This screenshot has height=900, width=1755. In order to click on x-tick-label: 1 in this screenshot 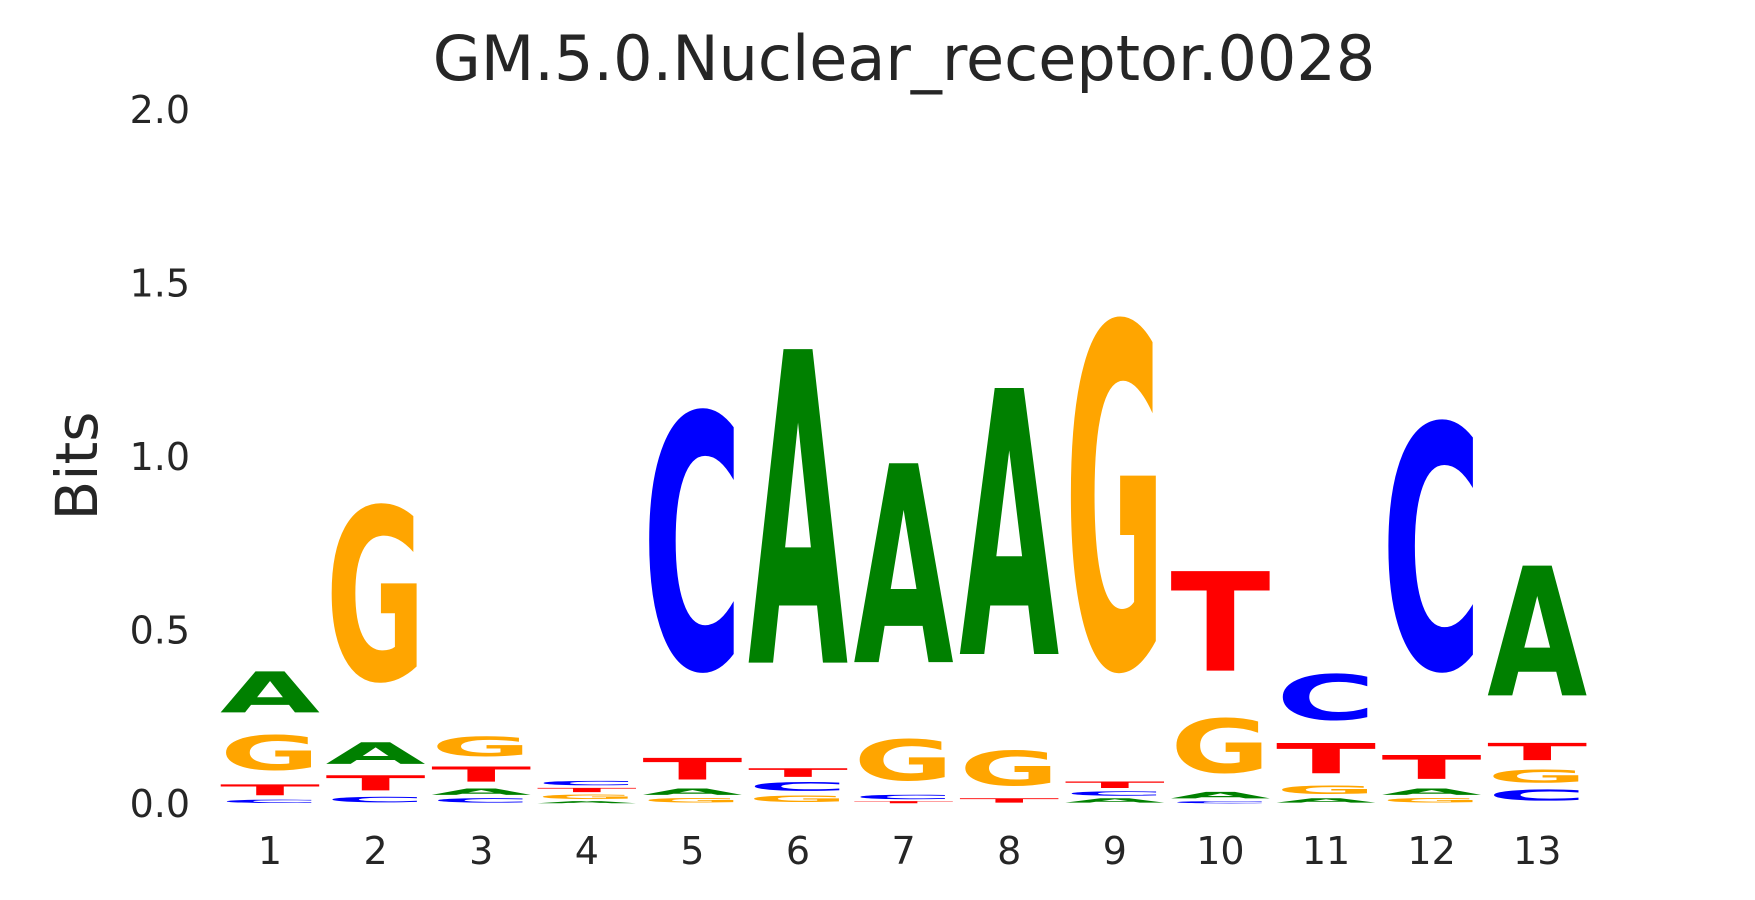, I will do `click(270, 851)`.